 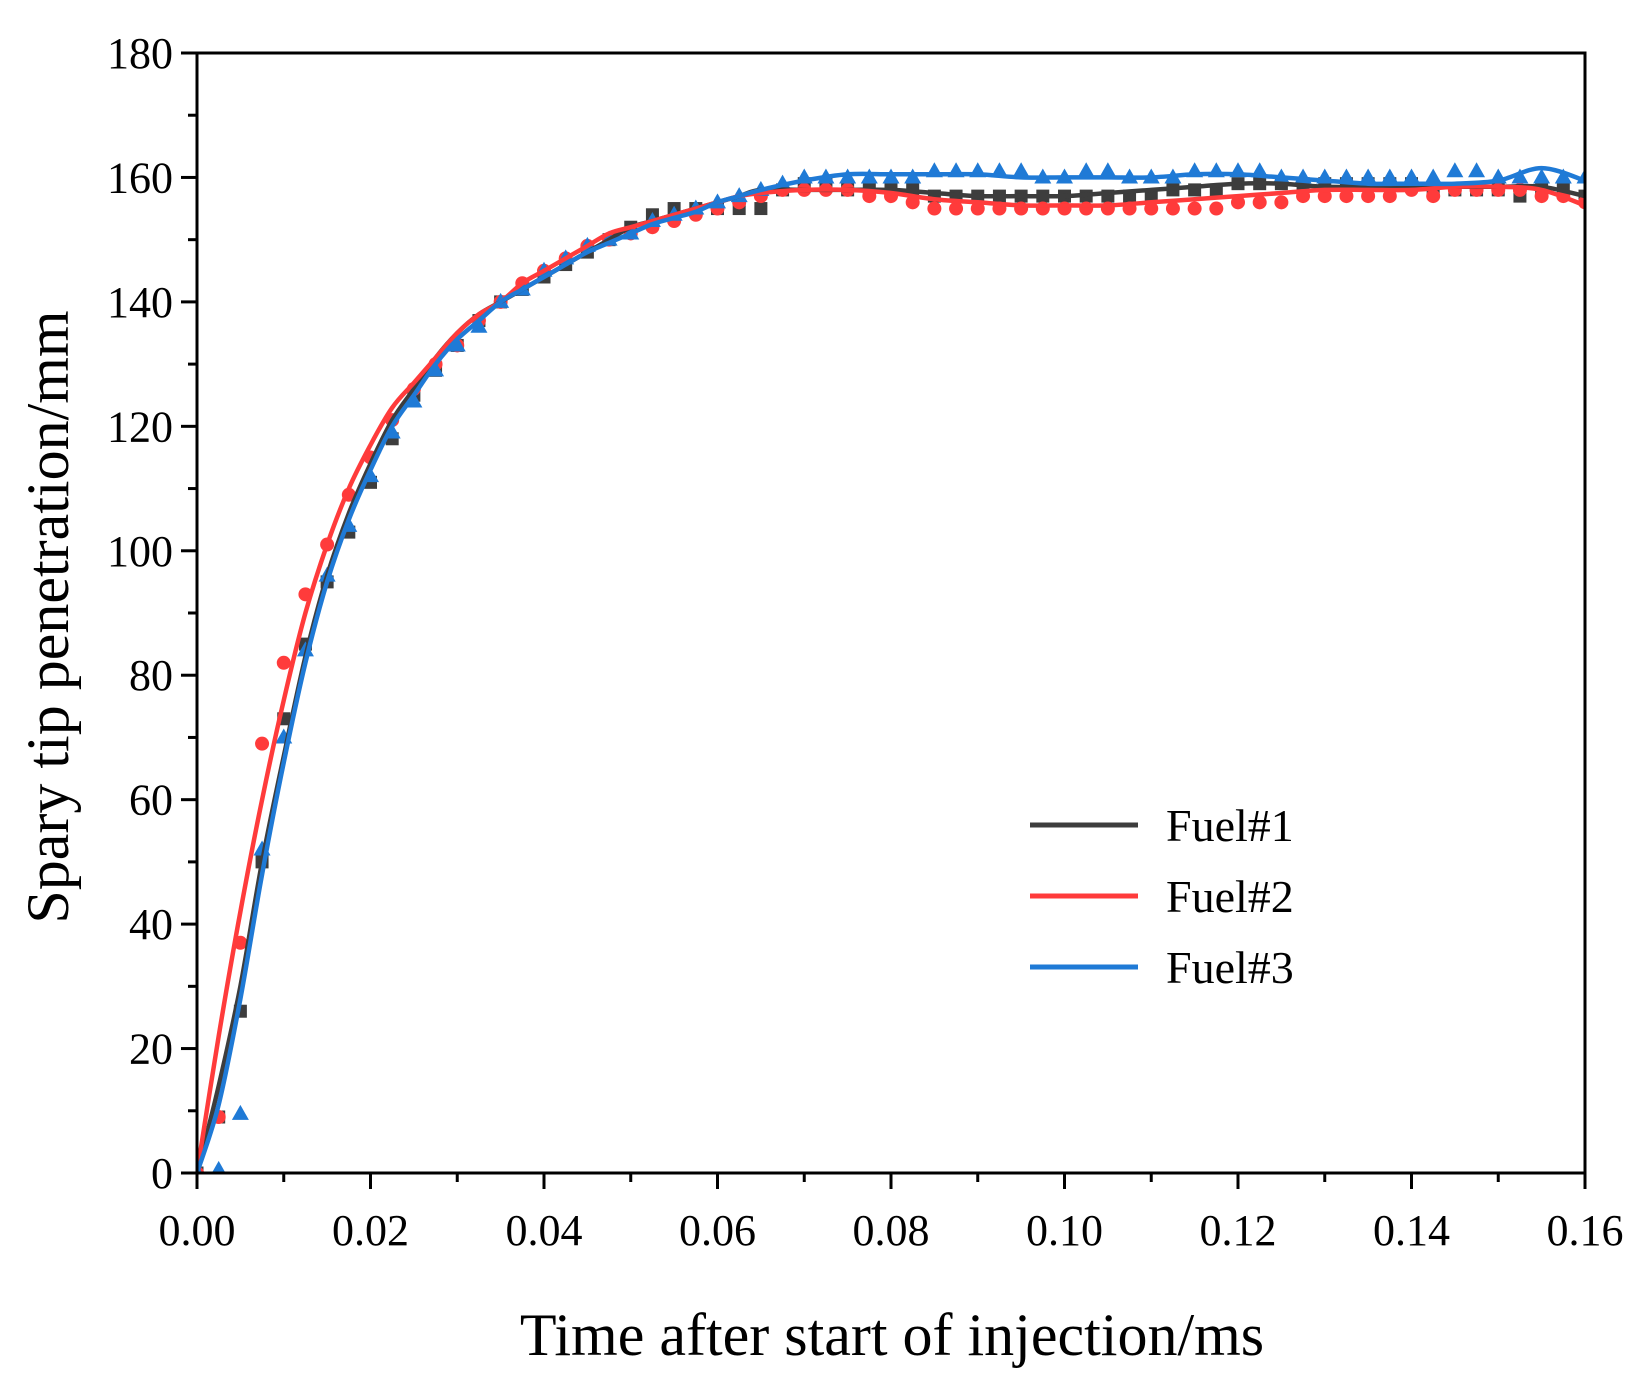 I want to click on x-tick-label: 0.16, so click(x=1585, y=1230).